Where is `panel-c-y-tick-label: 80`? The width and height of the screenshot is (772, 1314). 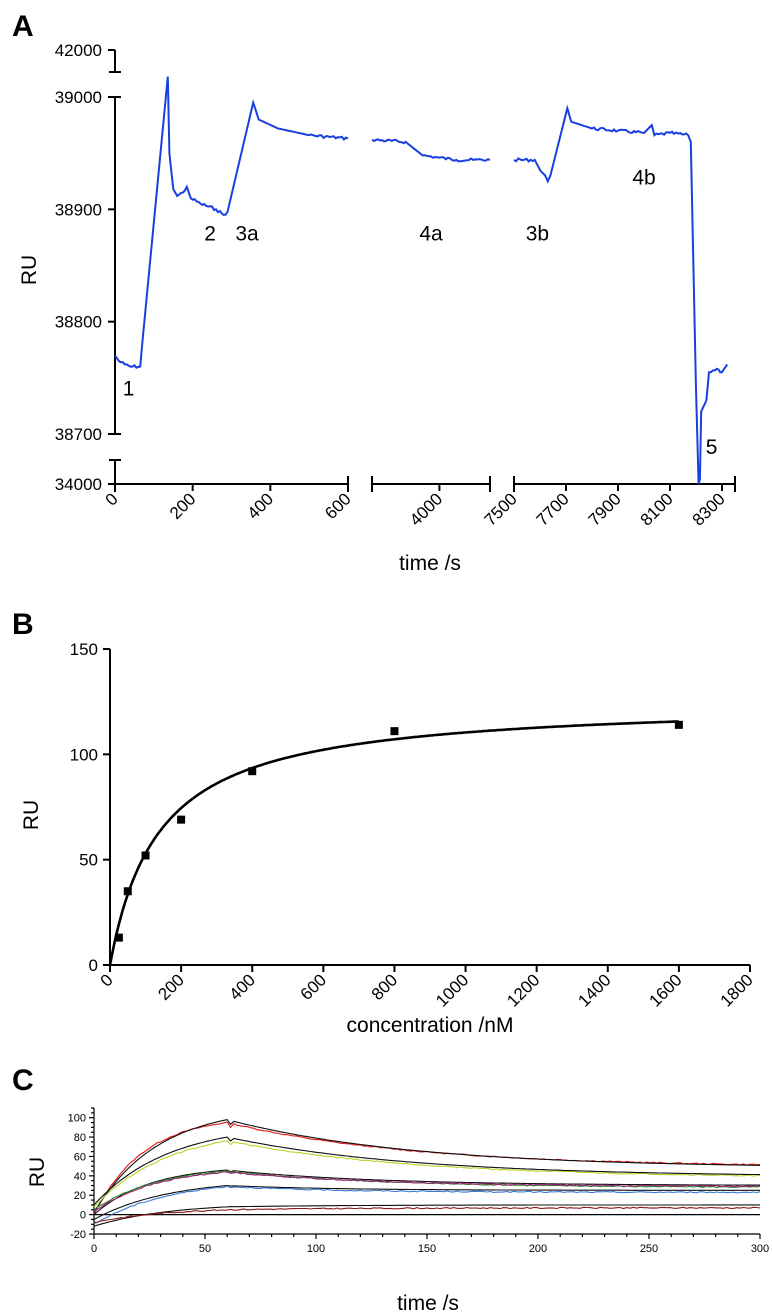
panel-c-y-tick-label: 80 is located at coordinates (80, 1138).